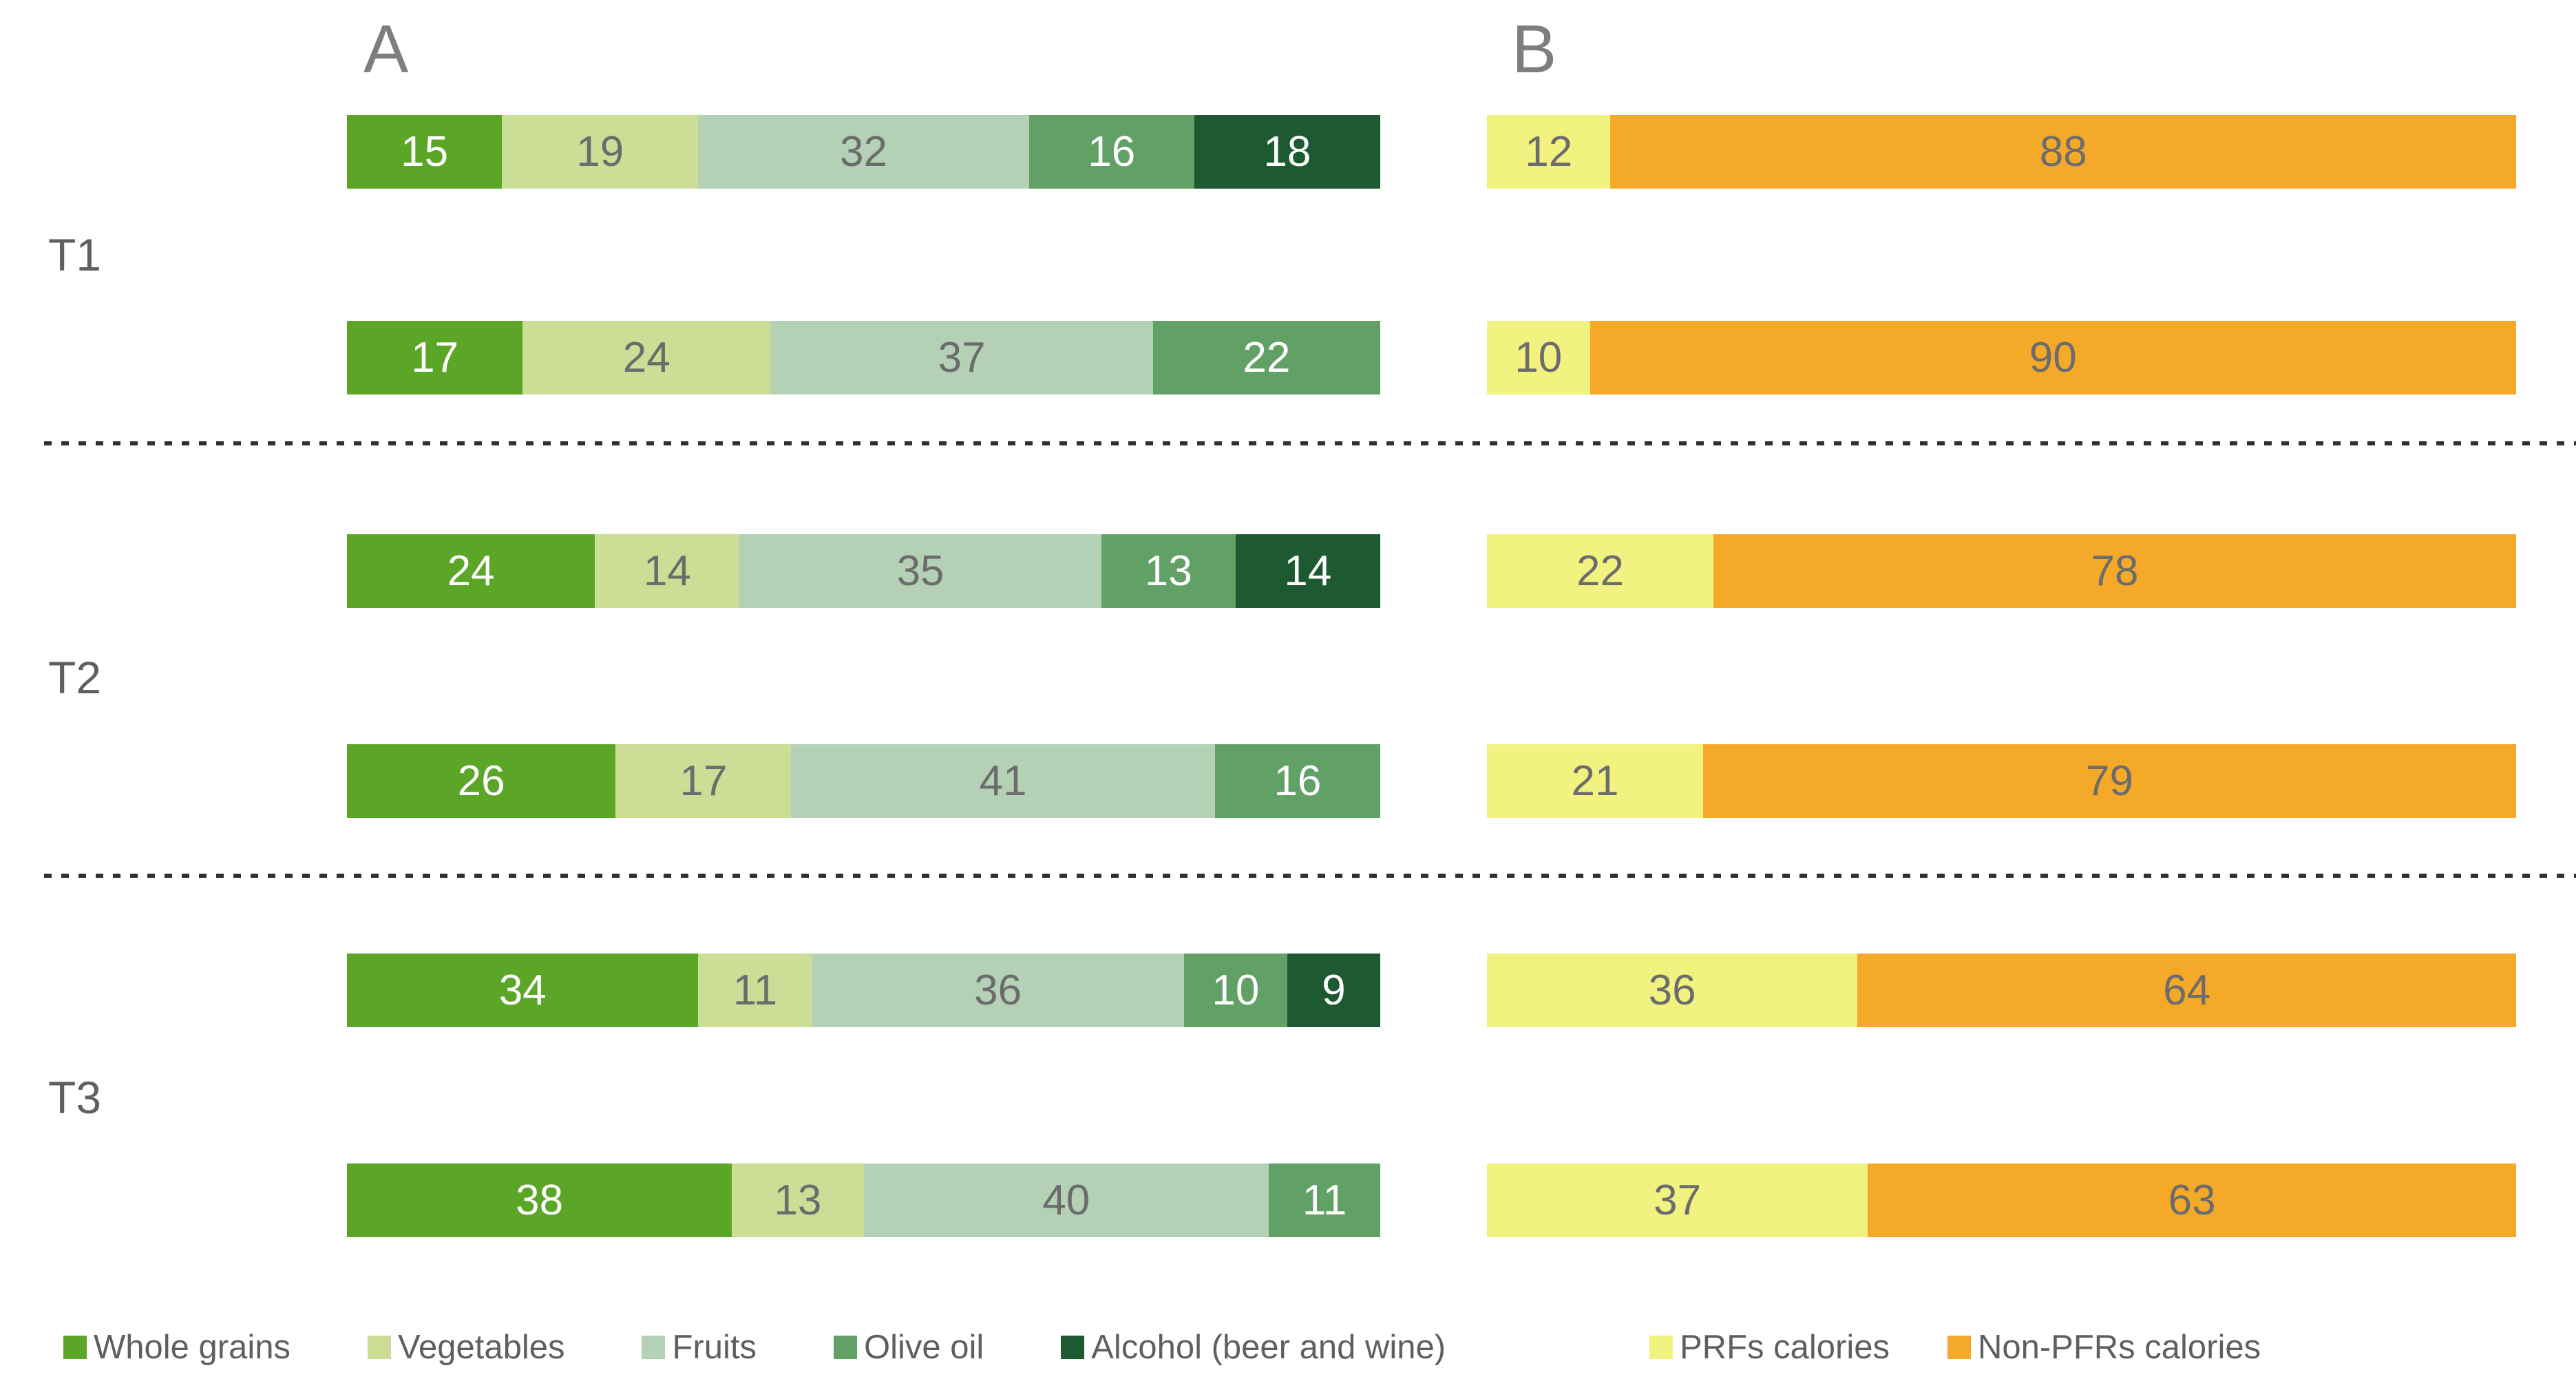 The width and height of the screenshot is (2576, 1390). I want to click on legend-item-non-pfrs-calories: Non-PFRs calories, so click(2104, 1347).